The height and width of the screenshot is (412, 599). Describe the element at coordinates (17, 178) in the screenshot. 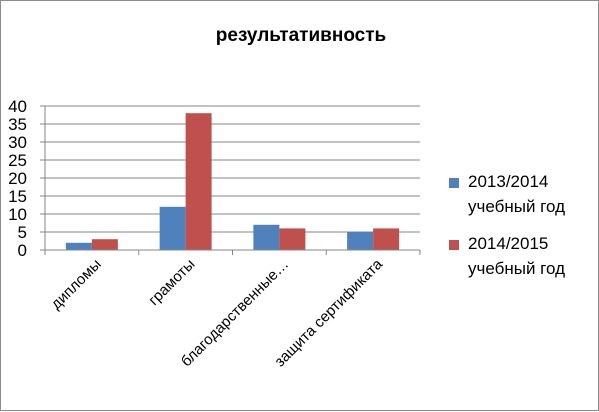

I see `y-tick-label: 20` at that location.